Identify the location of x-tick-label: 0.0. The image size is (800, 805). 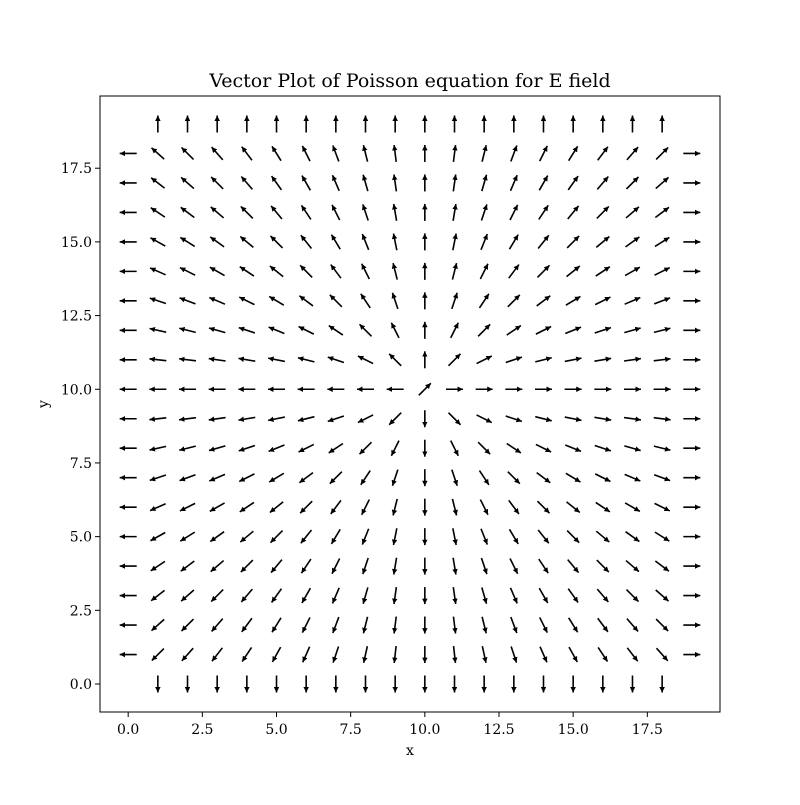
(128, 730).